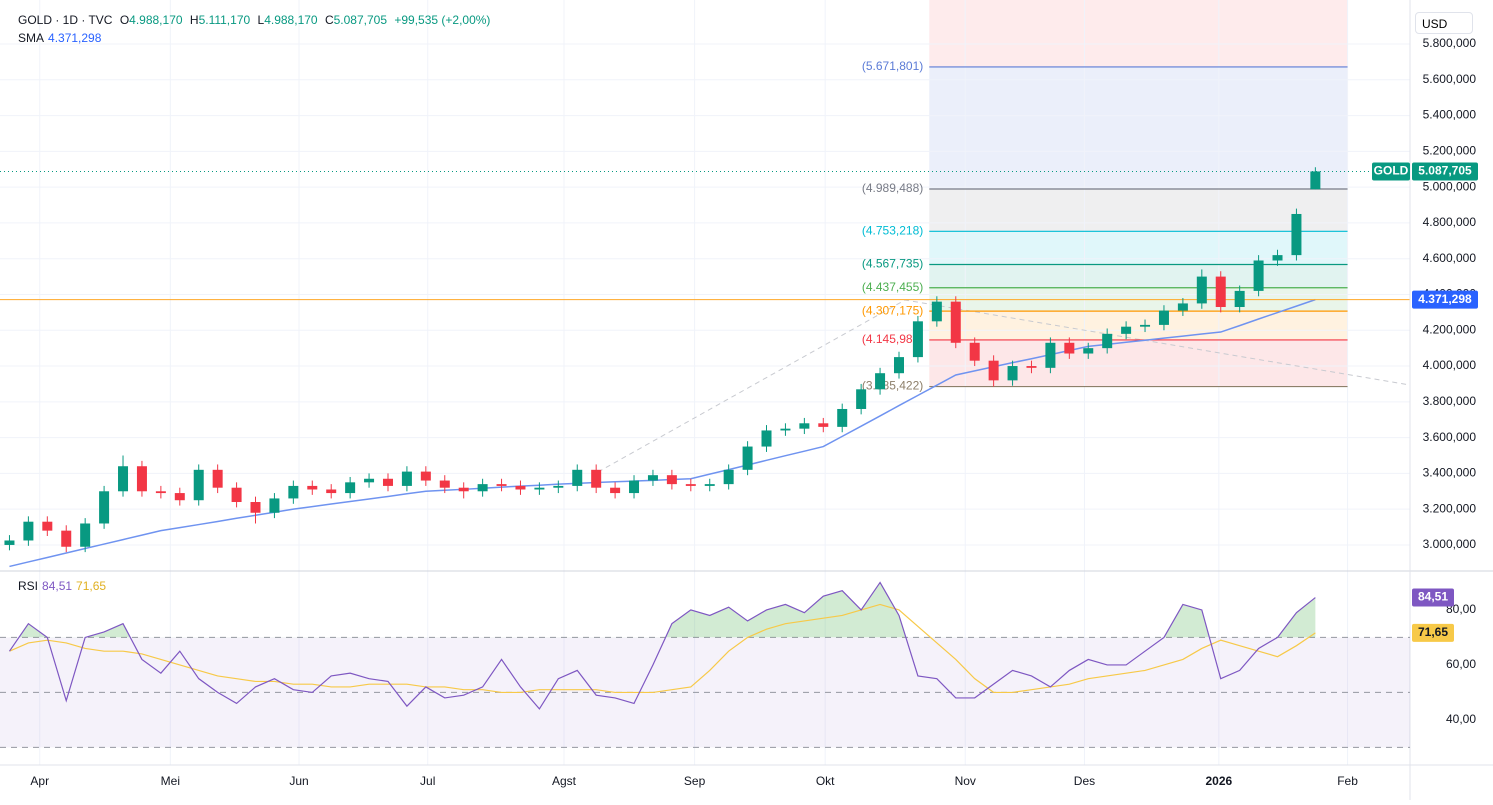 The width and height of the screenshot is (1493, 805). I want to click on x-tick-label: Sep, so click(695, 781).